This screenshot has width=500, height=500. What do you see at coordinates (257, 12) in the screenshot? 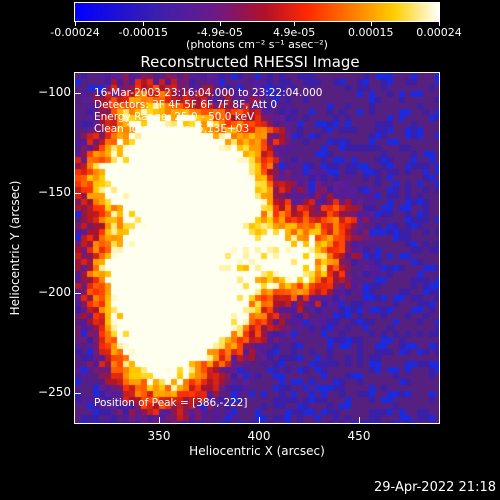
I see `colorbar` at bounding box center [257, 12].